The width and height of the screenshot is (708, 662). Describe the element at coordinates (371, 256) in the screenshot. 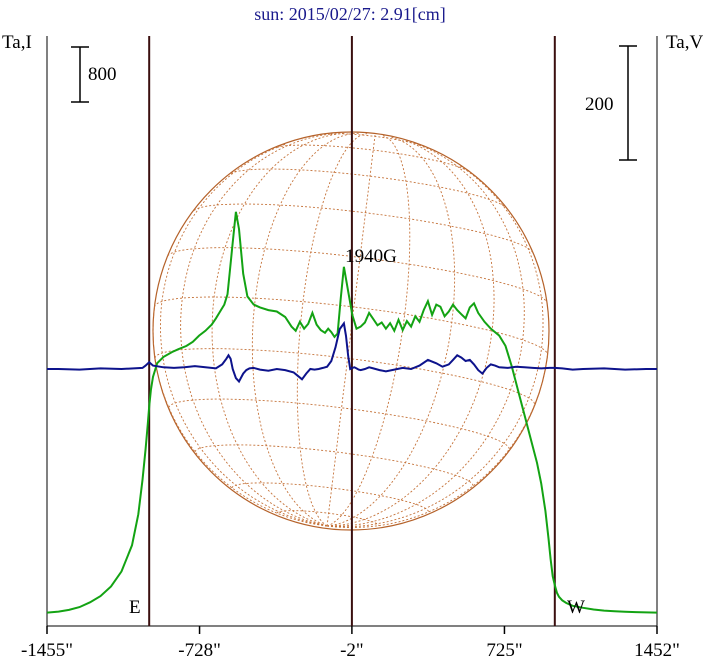

I see `annotation-1940g: 1940G` at that location.